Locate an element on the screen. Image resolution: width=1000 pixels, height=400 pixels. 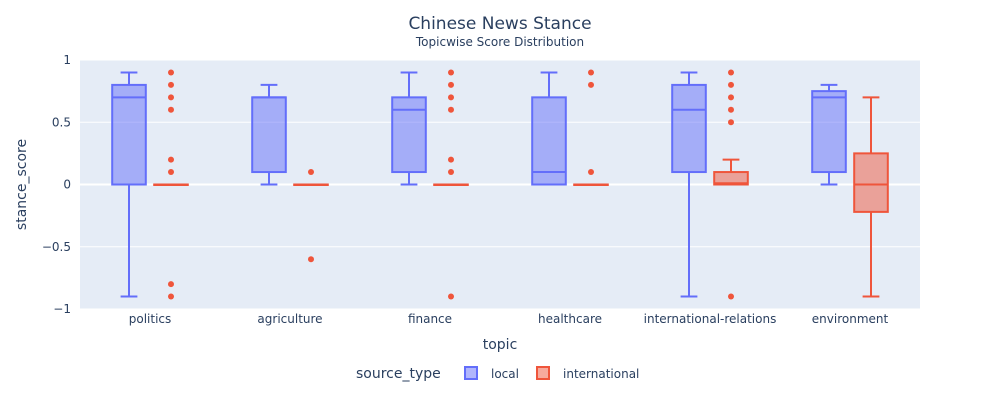
box-international-healthcare is located at coordinates (591, 127).